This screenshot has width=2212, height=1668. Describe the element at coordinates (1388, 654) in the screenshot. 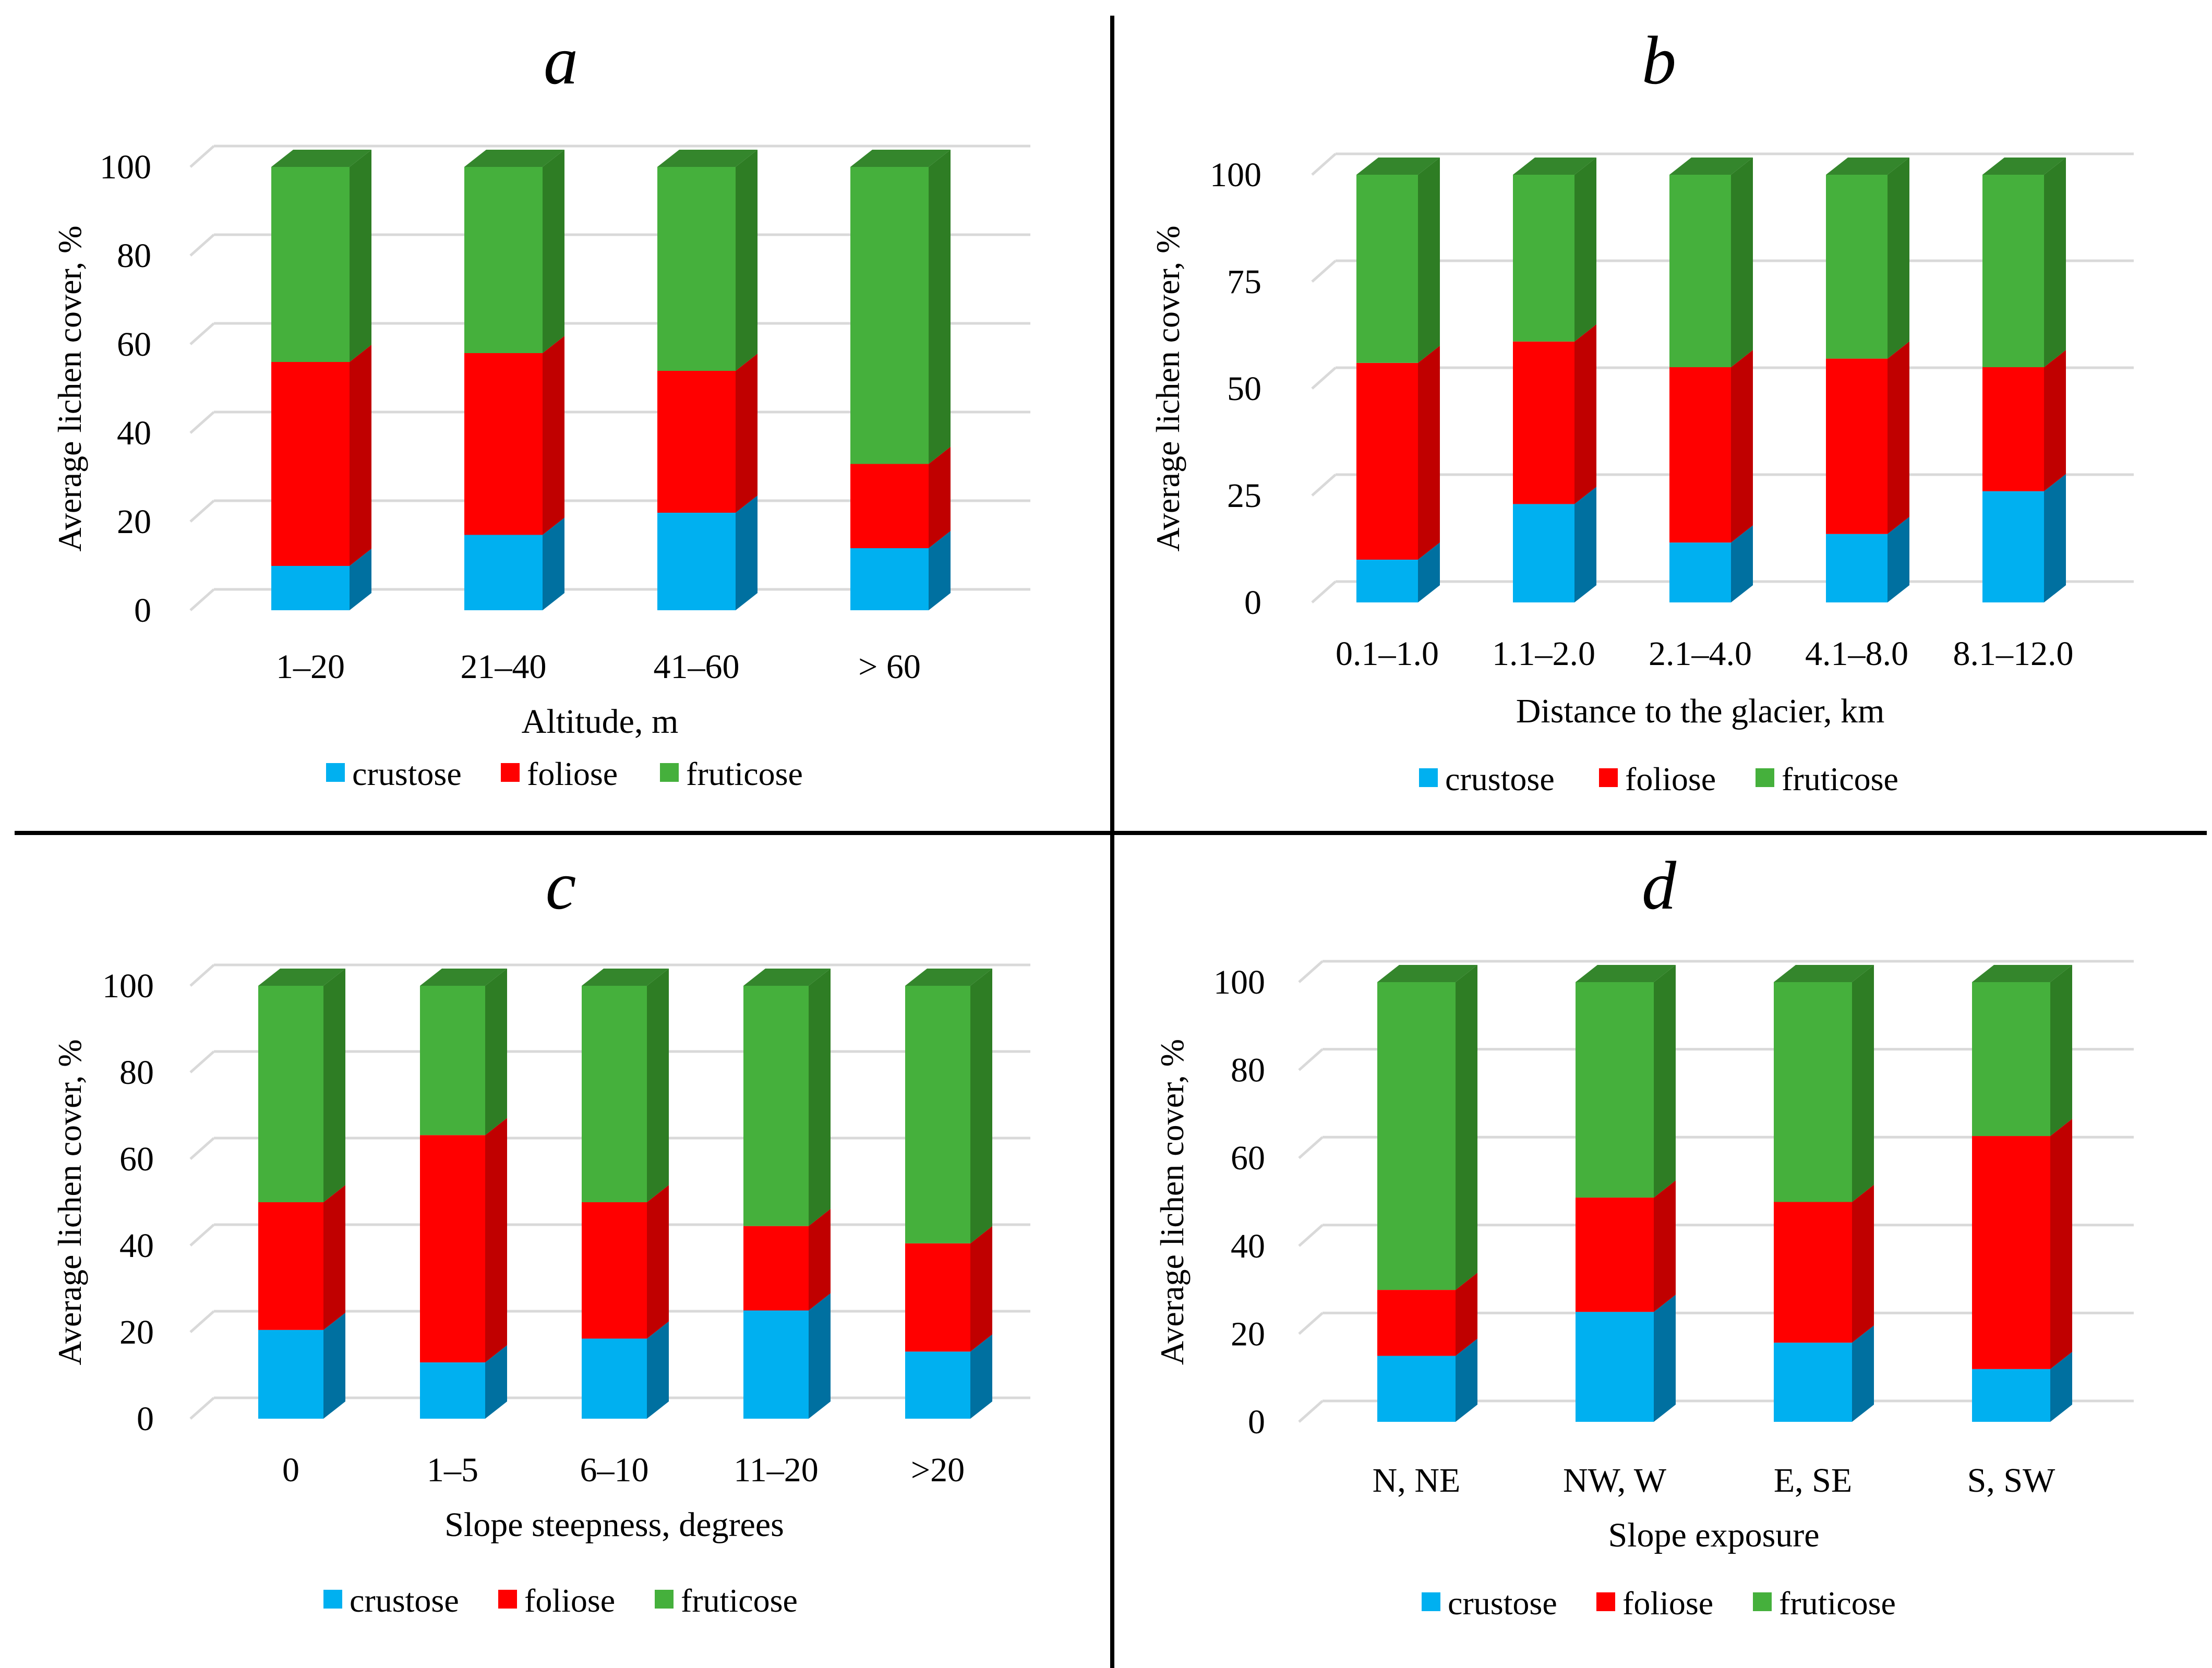

I see `x-category-label: 0.1–1.0` at that location.